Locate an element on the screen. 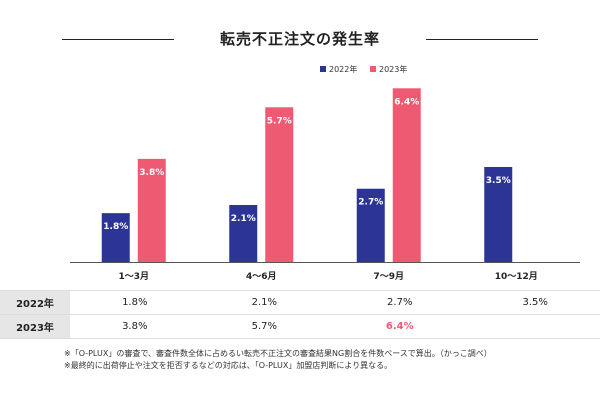 This screenshot has height=400, width=600. table-row: 2022年 1.8% 2.1% 2.7% 3.5% is located at coordinates (300, 302).